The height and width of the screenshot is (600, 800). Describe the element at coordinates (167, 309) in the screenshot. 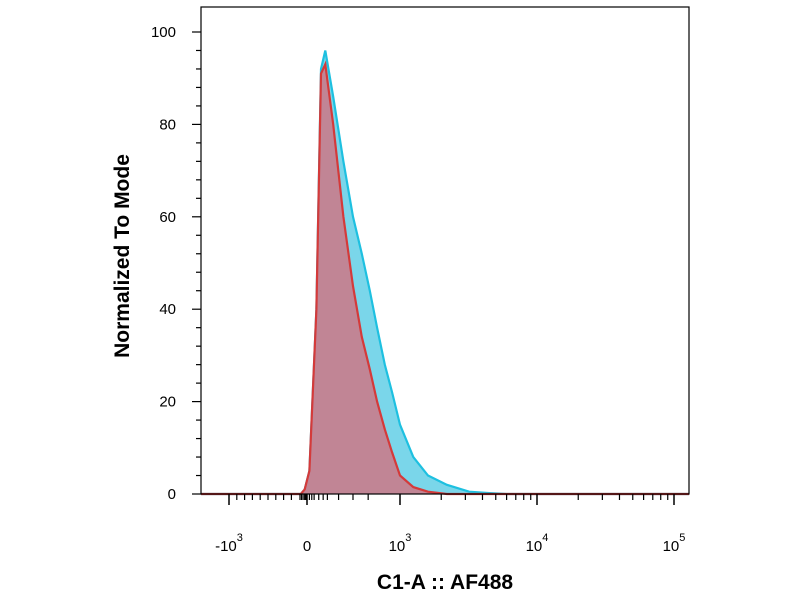

I see `y-tick-label: 40` at that location.